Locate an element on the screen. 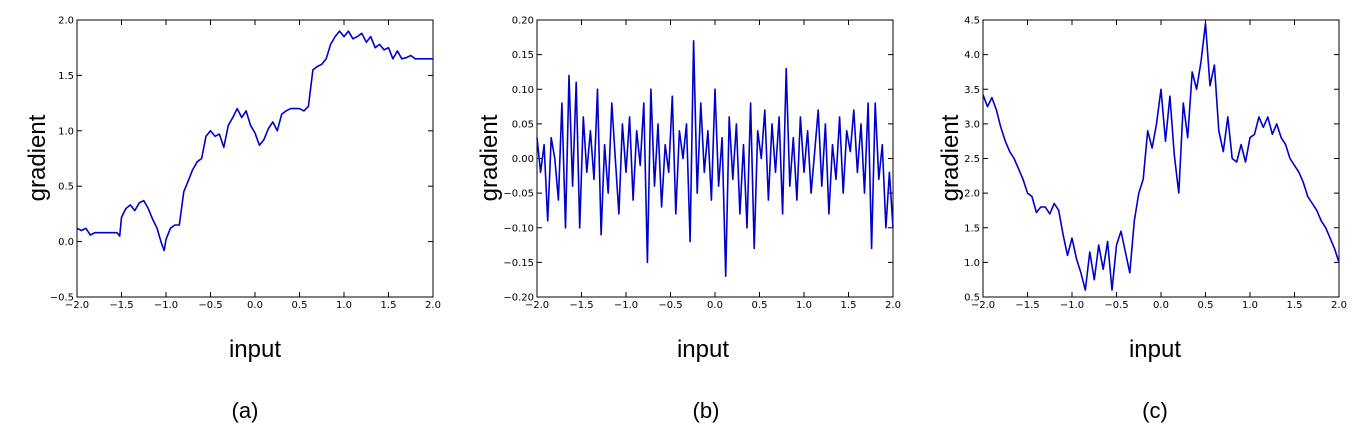  y-tick-label: −0.05 is located at coordinates (518, 194).